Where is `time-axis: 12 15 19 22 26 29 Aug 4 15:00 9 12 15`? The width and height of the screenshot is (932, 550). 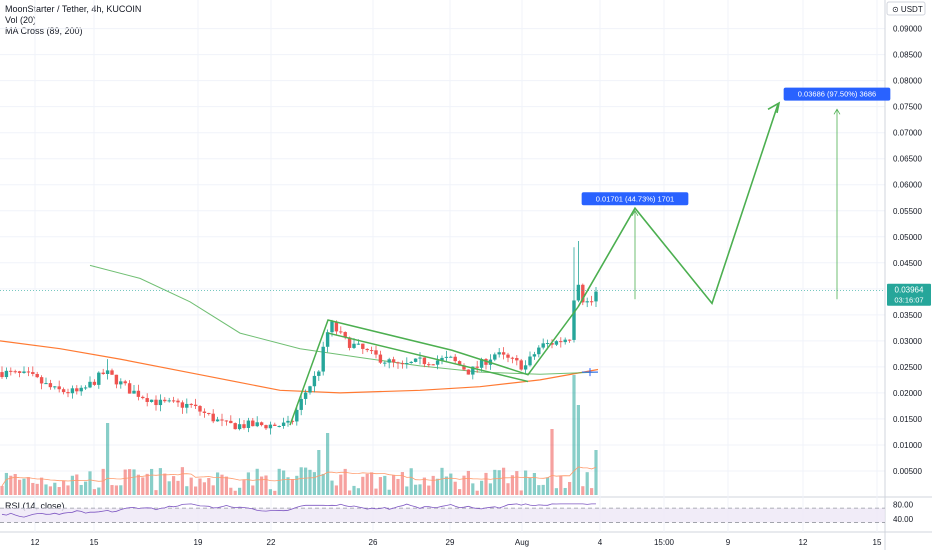 time-axis: 12 15 19 22 26 29 Aug 4 15:00 9 12 15 is located at coordinates (456, 542).